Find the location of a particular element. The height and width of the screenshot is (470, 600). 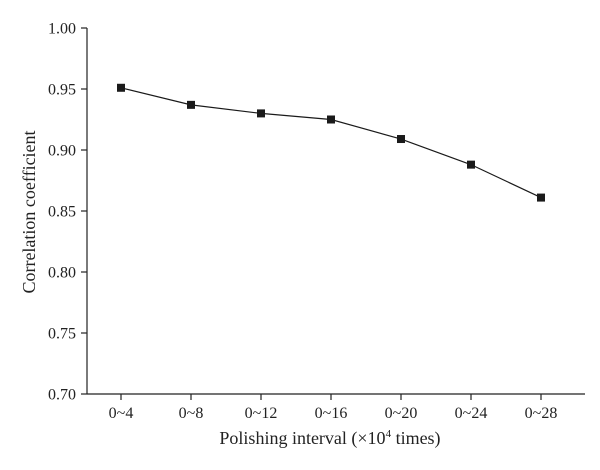

y-tick-label: 0.90 is located at coordinates (62, 151).